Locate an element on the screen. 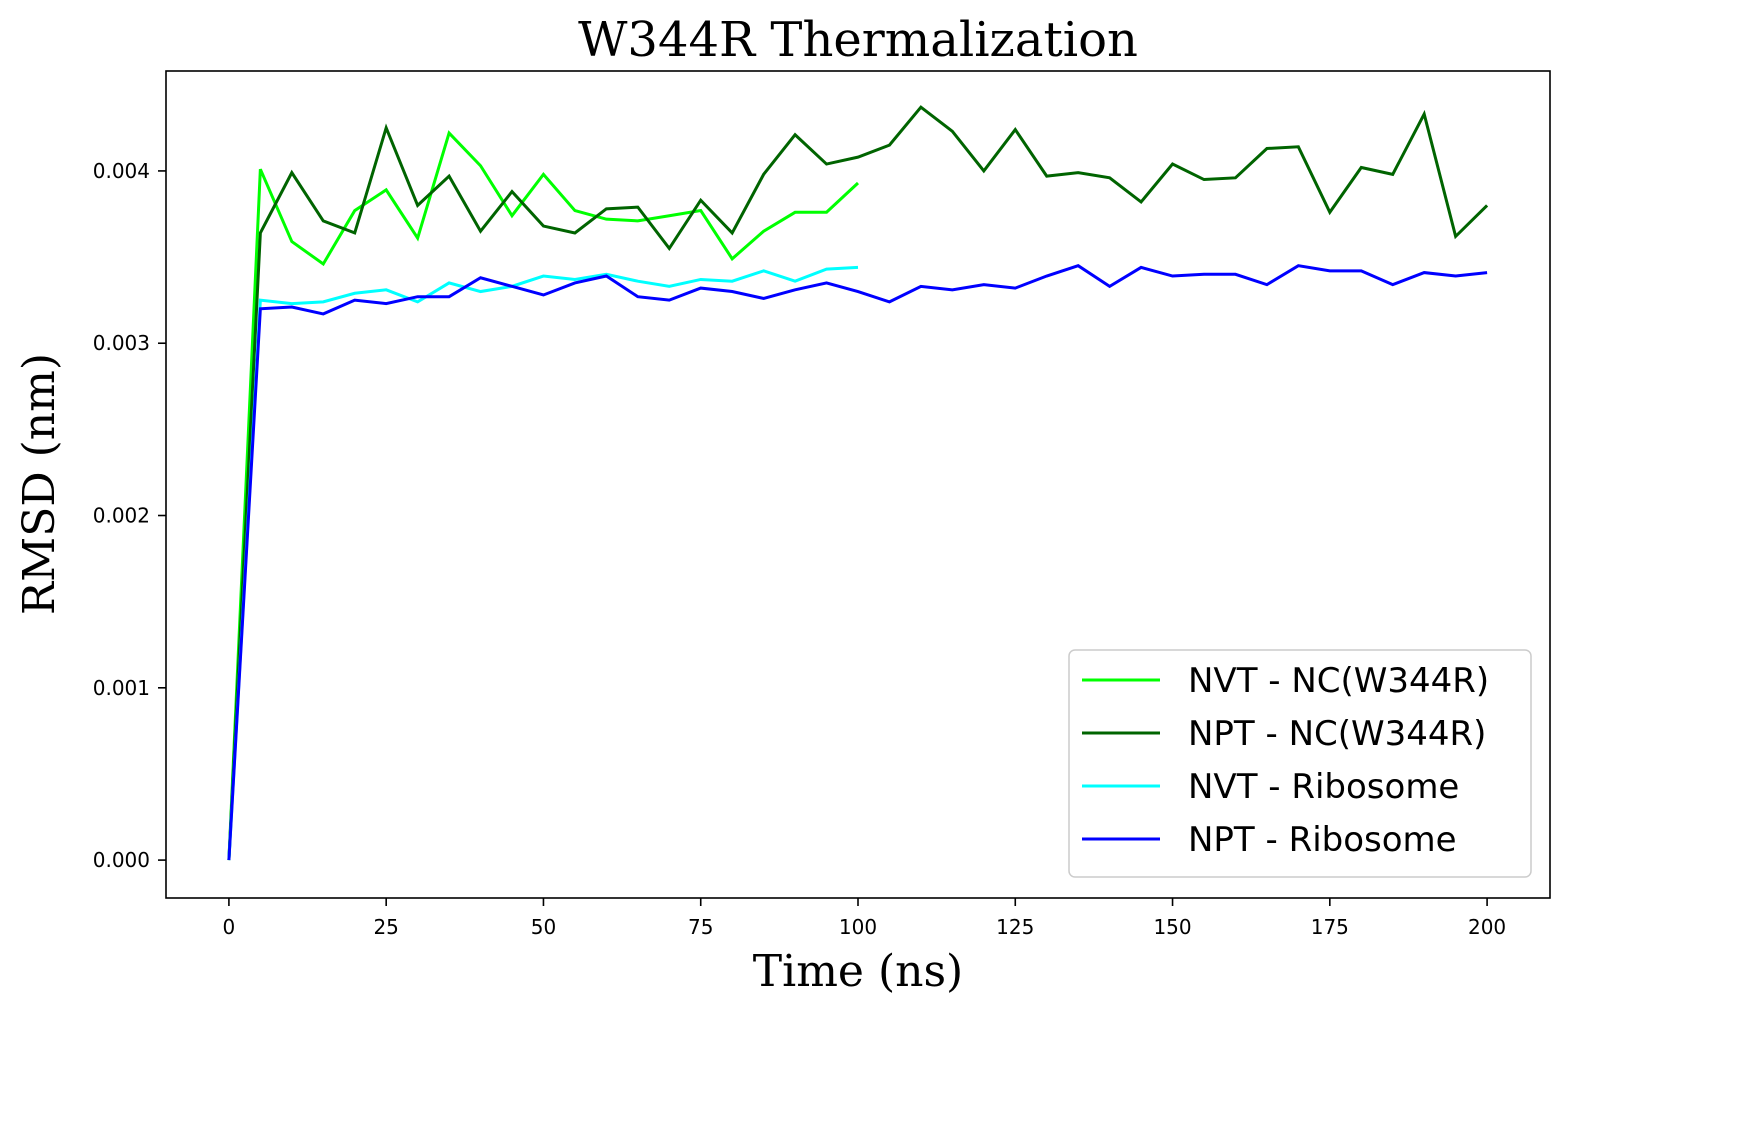  y-tick-label: 0.003 is located at coordinates (121, 343).